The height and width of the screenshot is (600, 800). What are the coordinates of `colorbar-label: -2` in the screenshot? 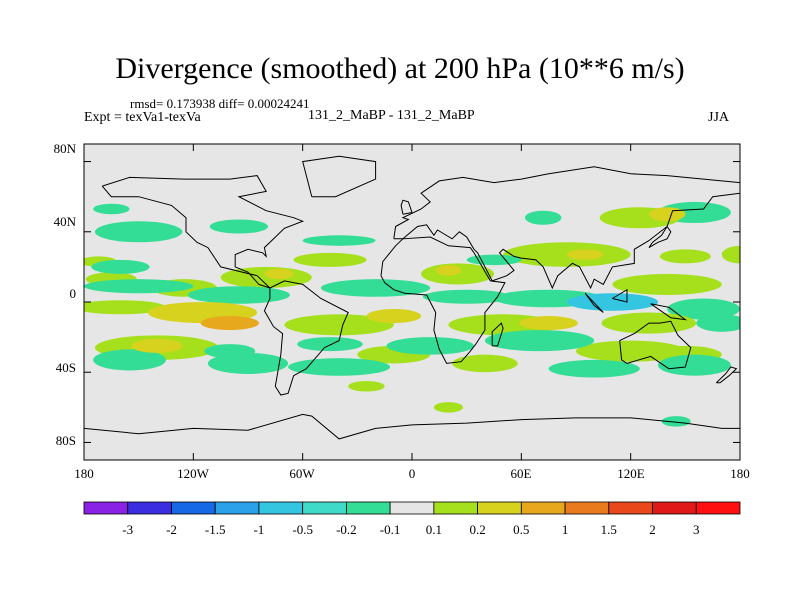 It's located at (171, 529).